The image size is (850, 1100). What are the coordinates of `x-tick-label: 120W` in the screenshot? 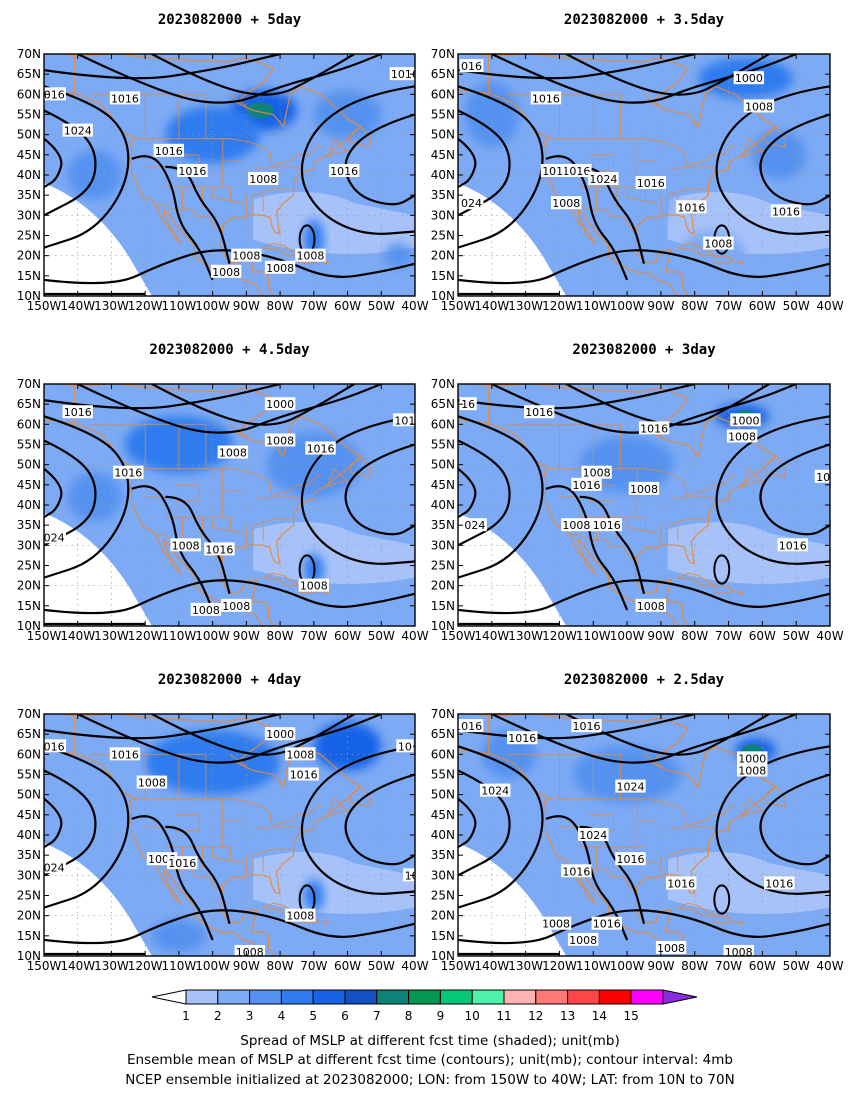 It's located at (145, 306).